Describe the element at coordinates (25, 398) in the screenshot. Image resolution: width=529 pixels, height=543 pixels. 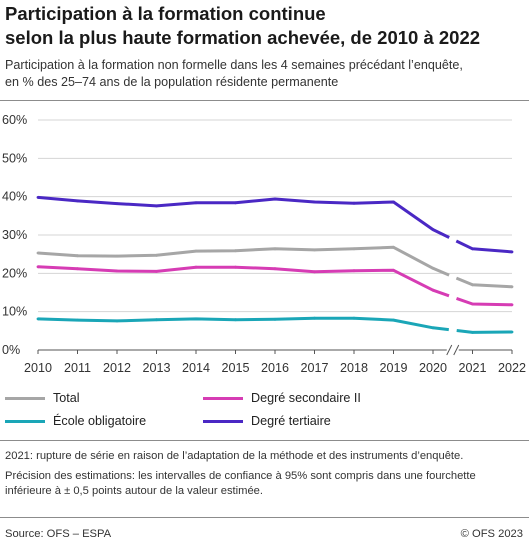
I see `legend-swatch-total` at that location.